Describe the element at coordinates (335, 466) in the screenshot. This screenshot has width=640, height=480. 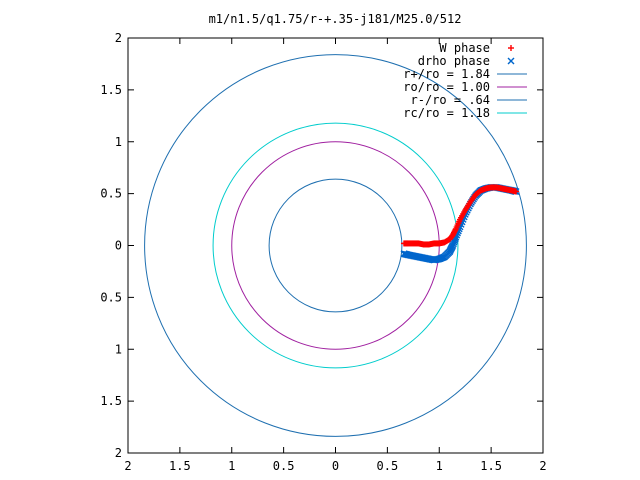
I see `x-tick-label: 0` at that location.